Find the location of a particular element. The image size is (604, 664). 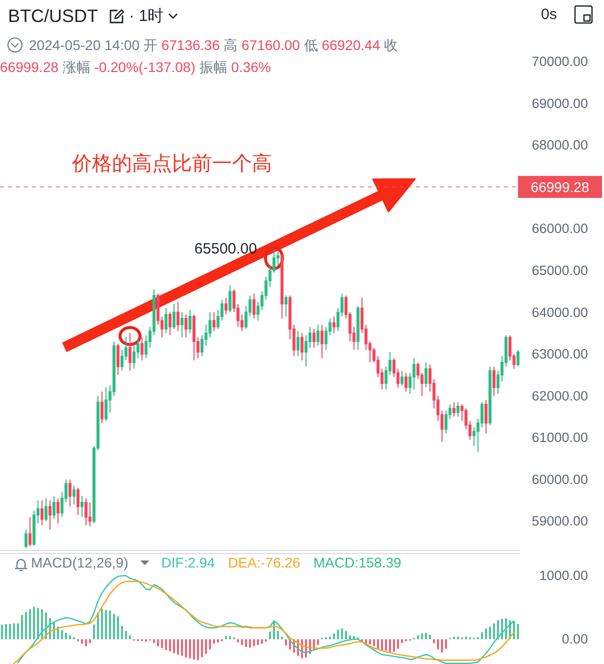

text: 0s is located at coordinates (549, 14).